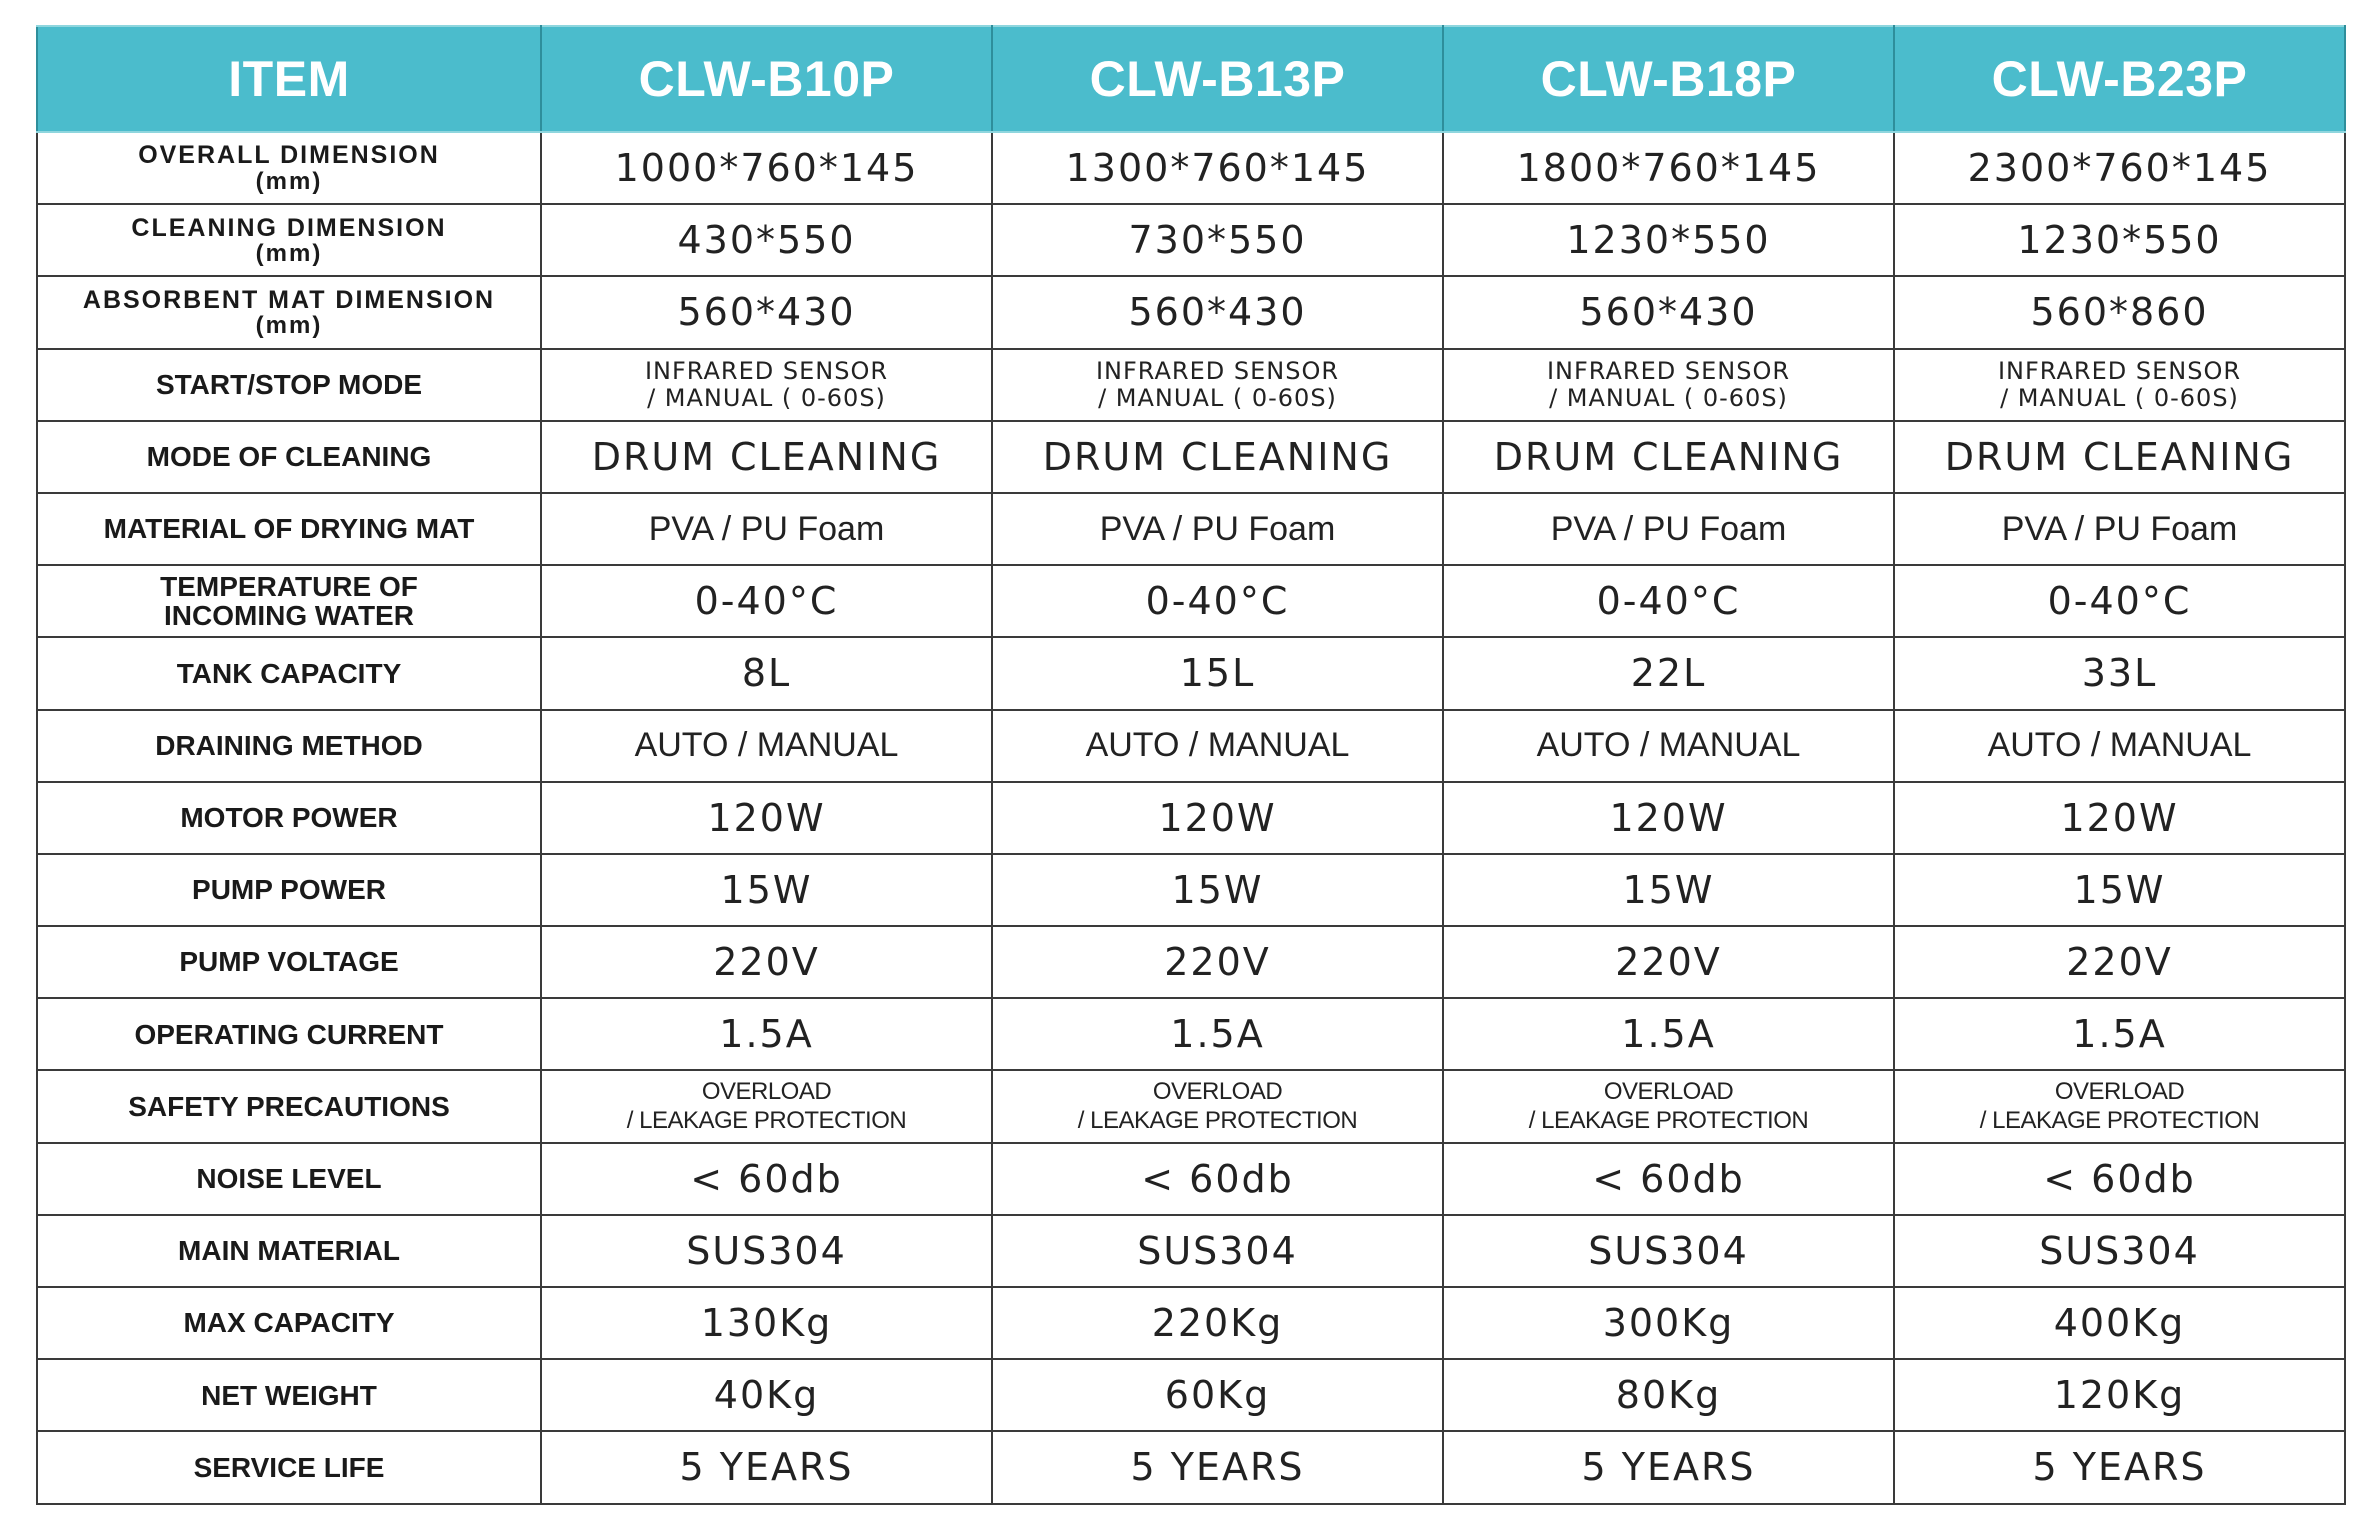  I want to click on table-cell: < 60db, so click(2119, 1178).